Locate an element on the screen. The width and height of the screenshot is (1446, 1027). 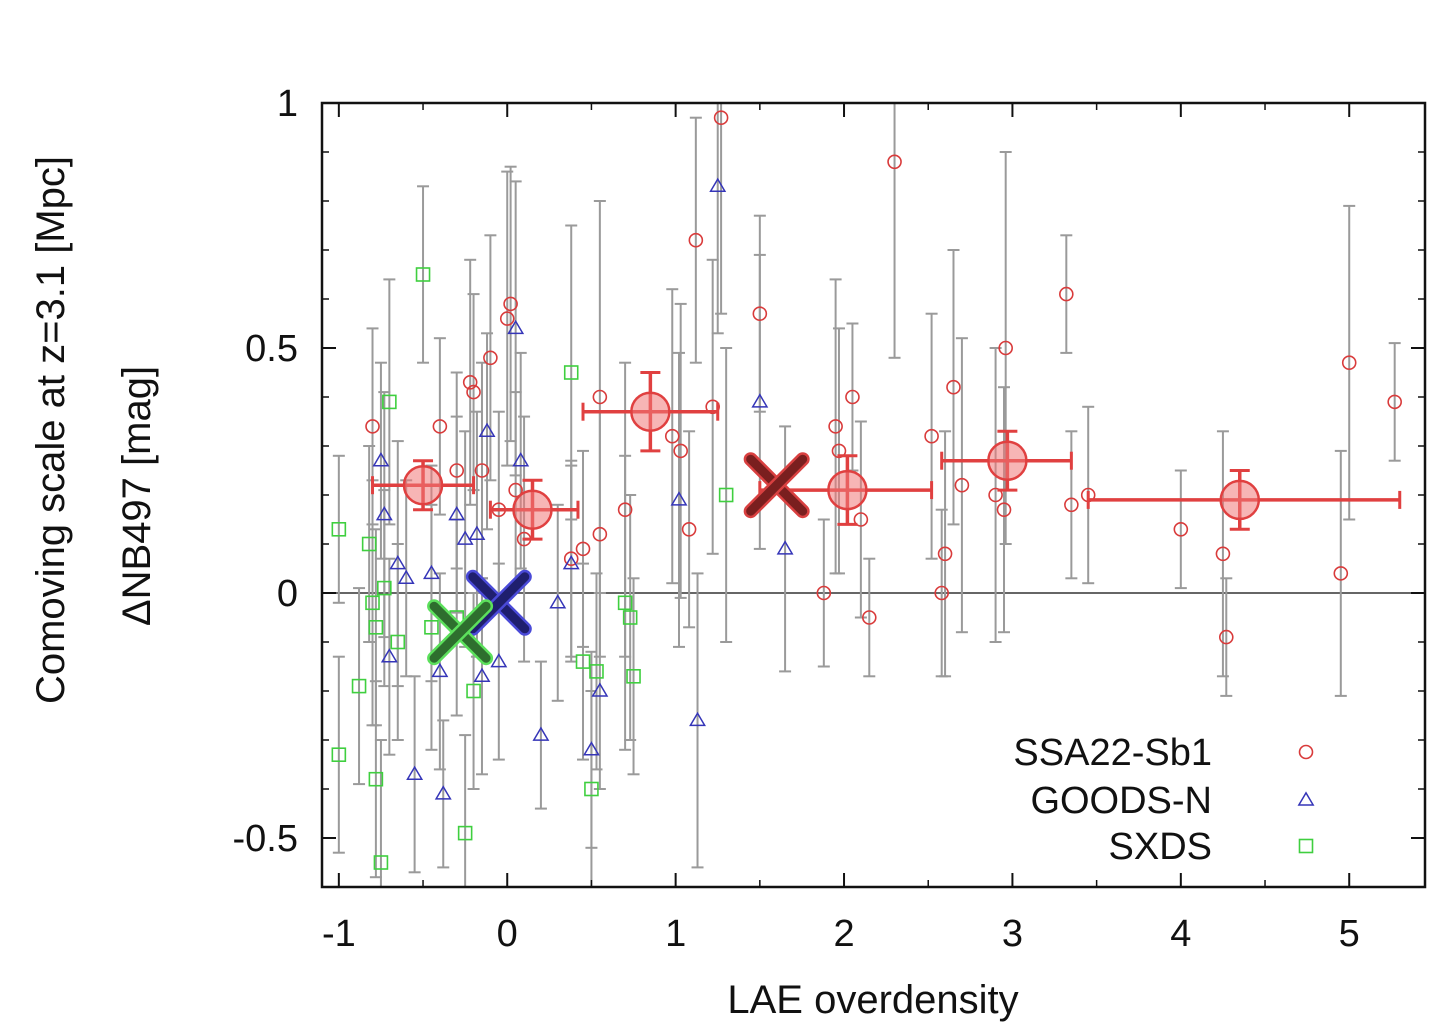
y-tick-label: -0.5 is located at coordinates (265, 839).